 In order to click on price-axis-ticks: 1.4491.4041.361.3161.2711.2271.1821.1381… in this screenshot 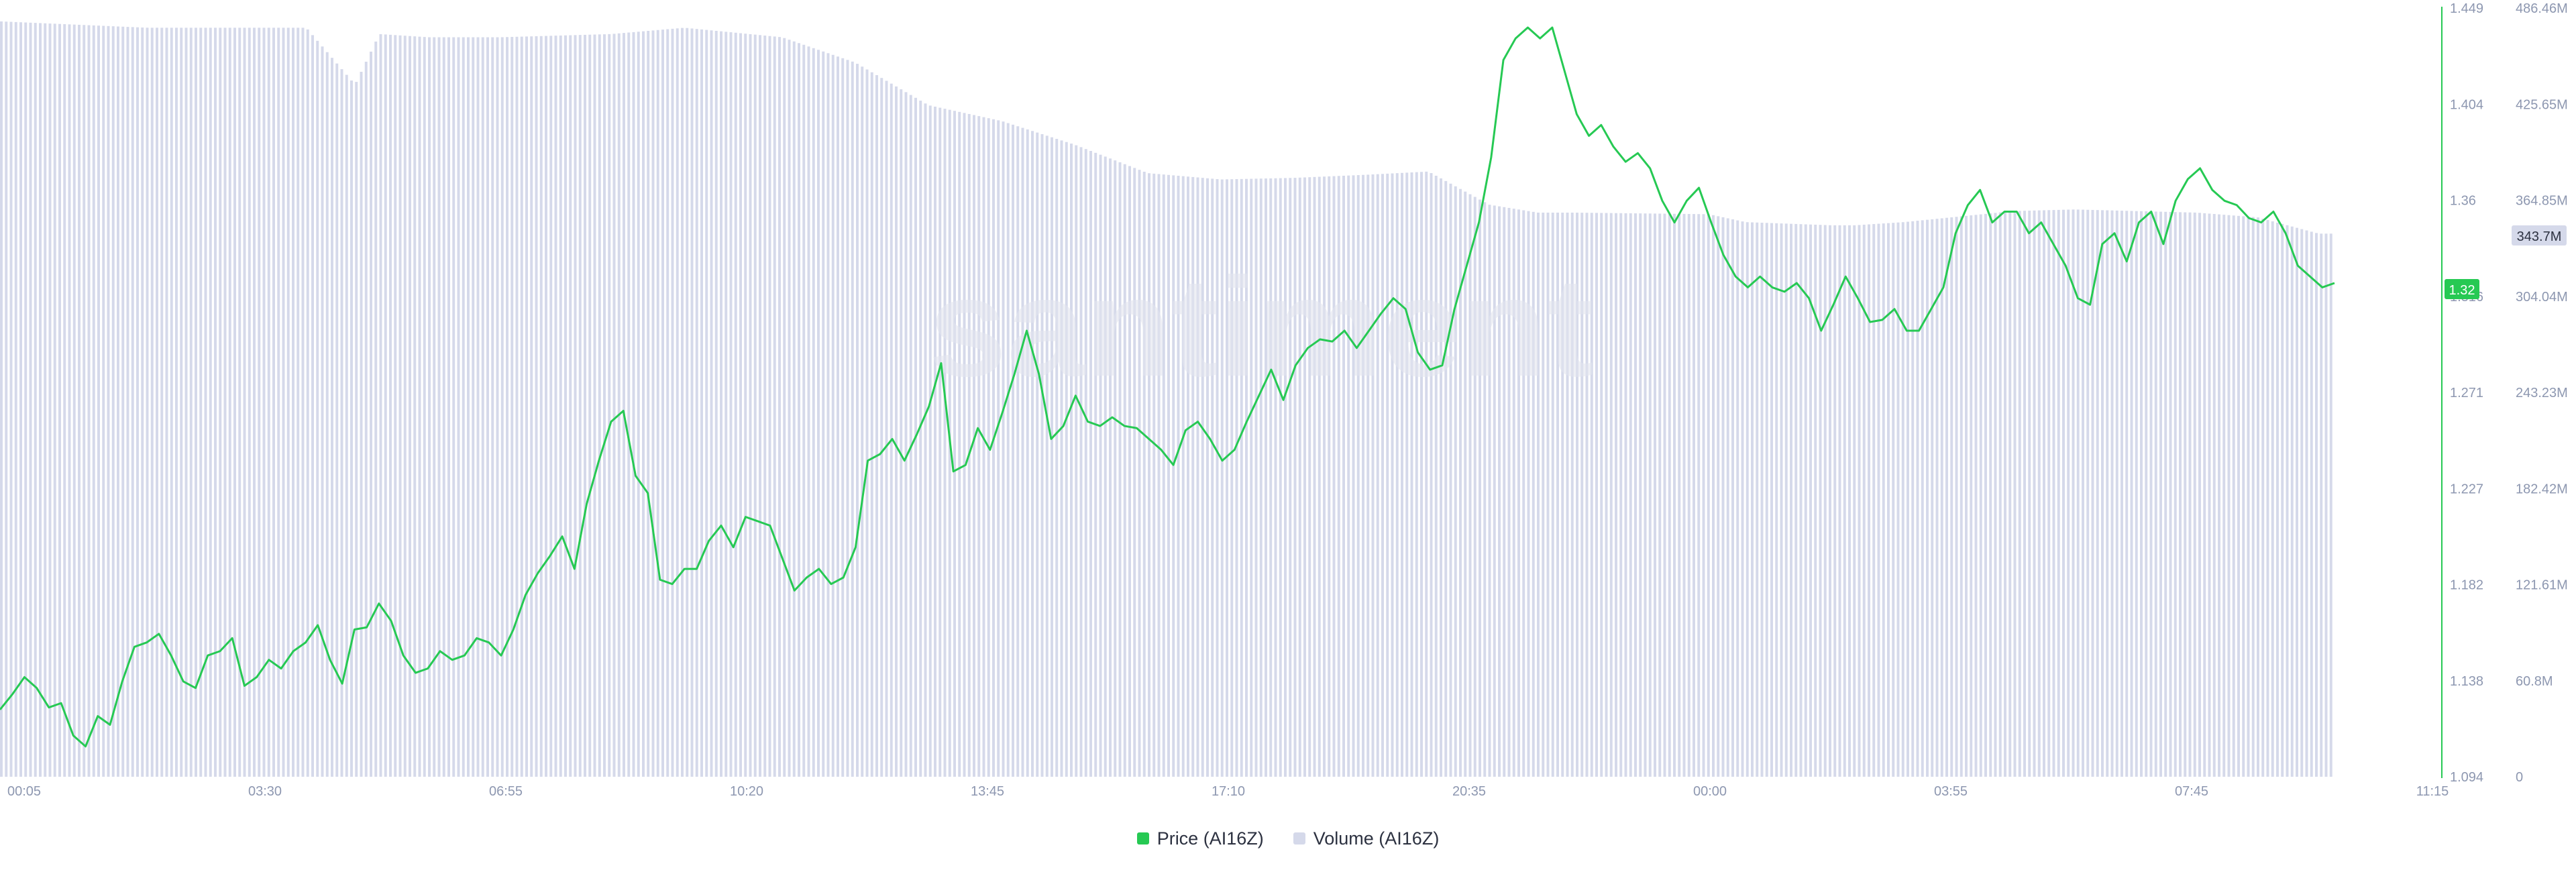, I will do `click(2466, 393)`.